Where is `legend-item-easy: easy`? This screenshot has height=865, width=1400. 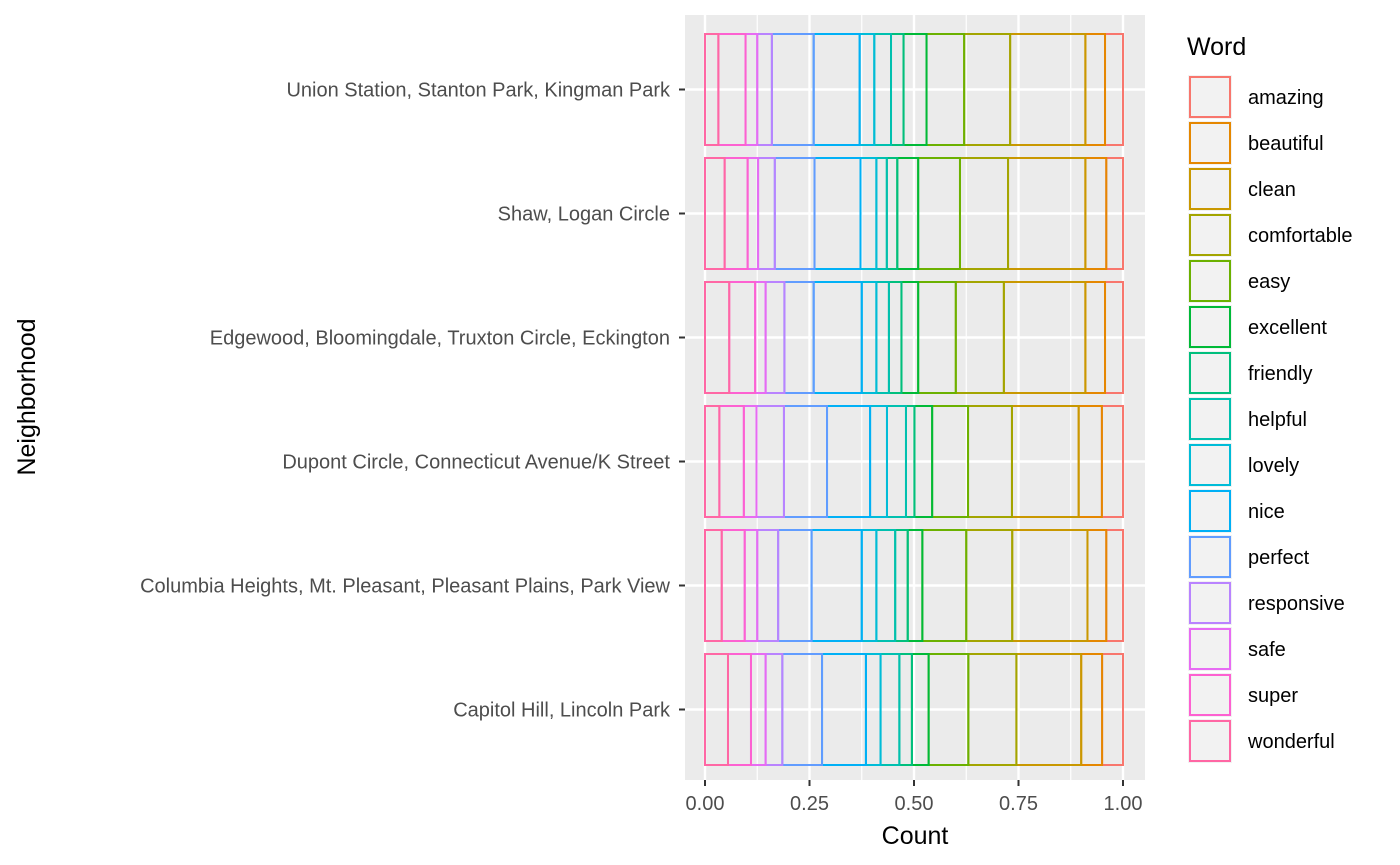
legend-item-easy: easy is located at coordinates (1239, 281).